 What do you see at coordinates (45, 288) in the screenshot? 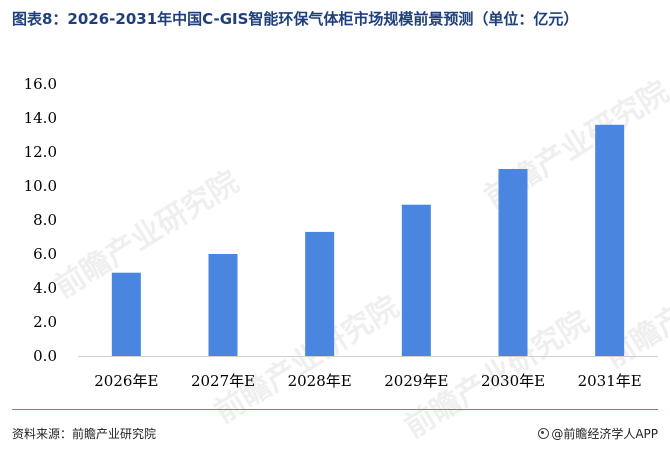
I see `y-tick-label: 4.0` at bounding box center [45, 288].